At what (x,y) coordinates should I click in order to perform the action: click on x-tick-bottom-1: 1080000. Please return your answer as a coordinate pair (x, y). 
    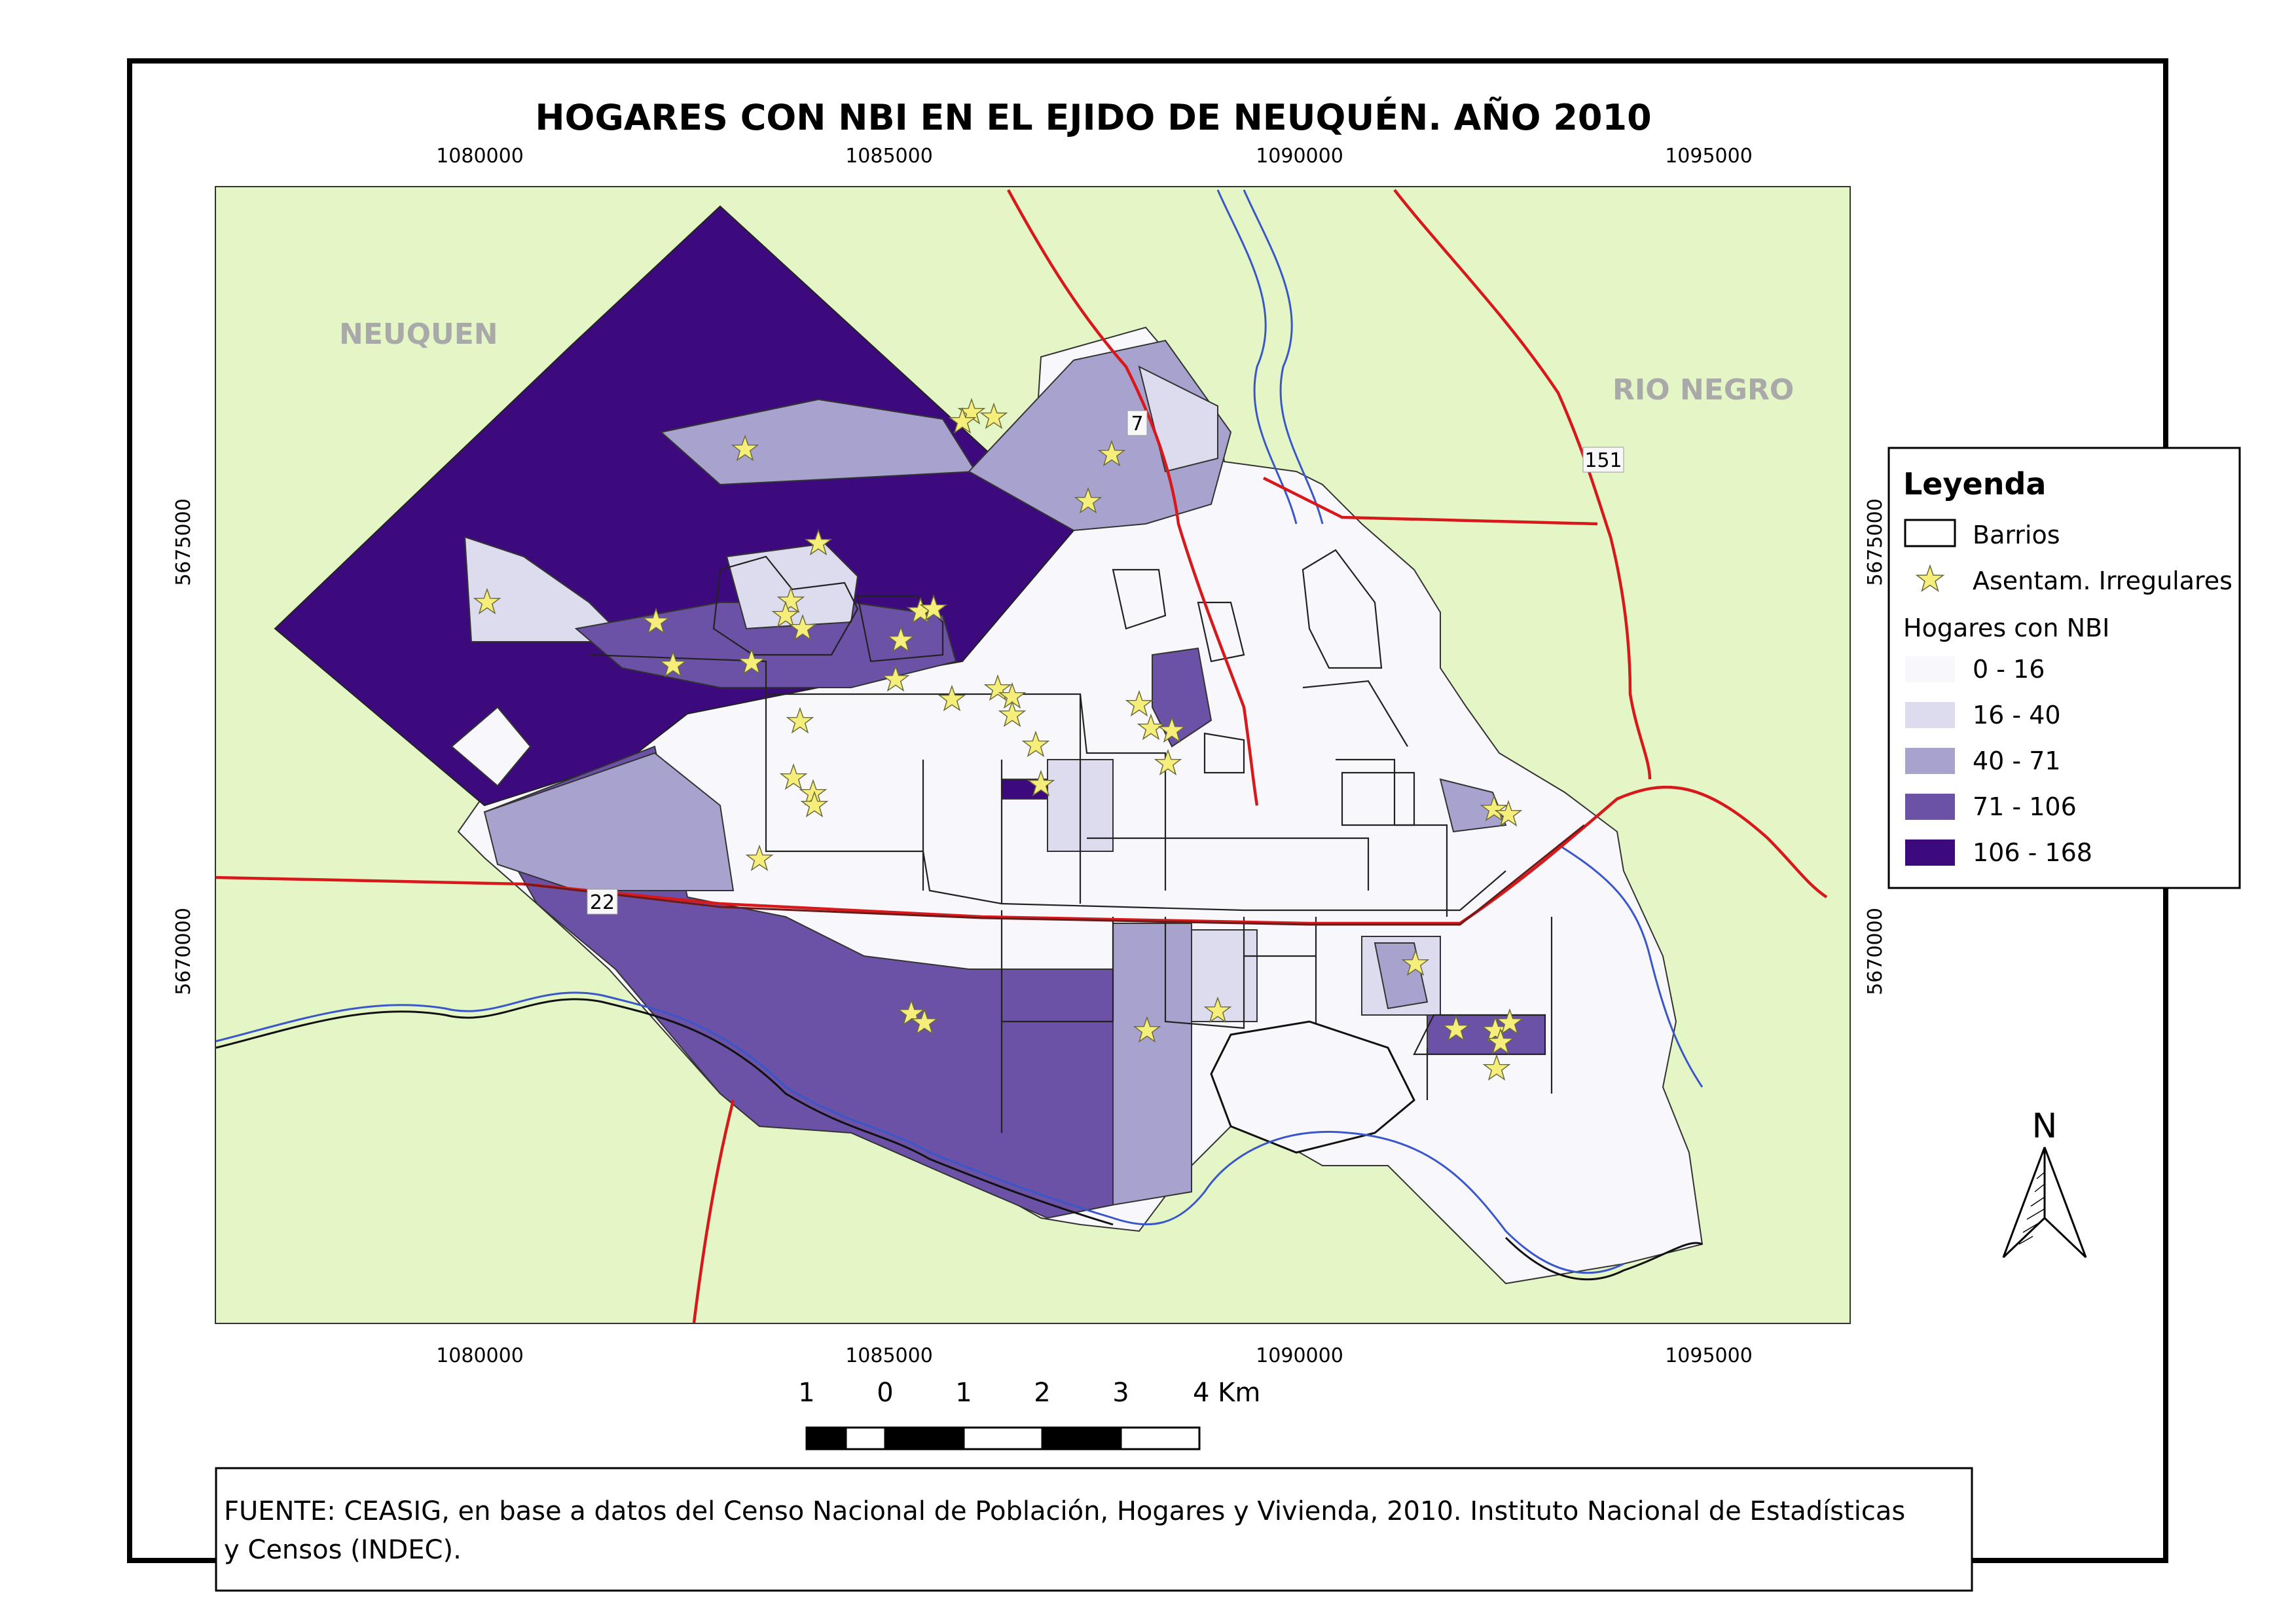
    Looking at the image, I should click on (480, 1355).